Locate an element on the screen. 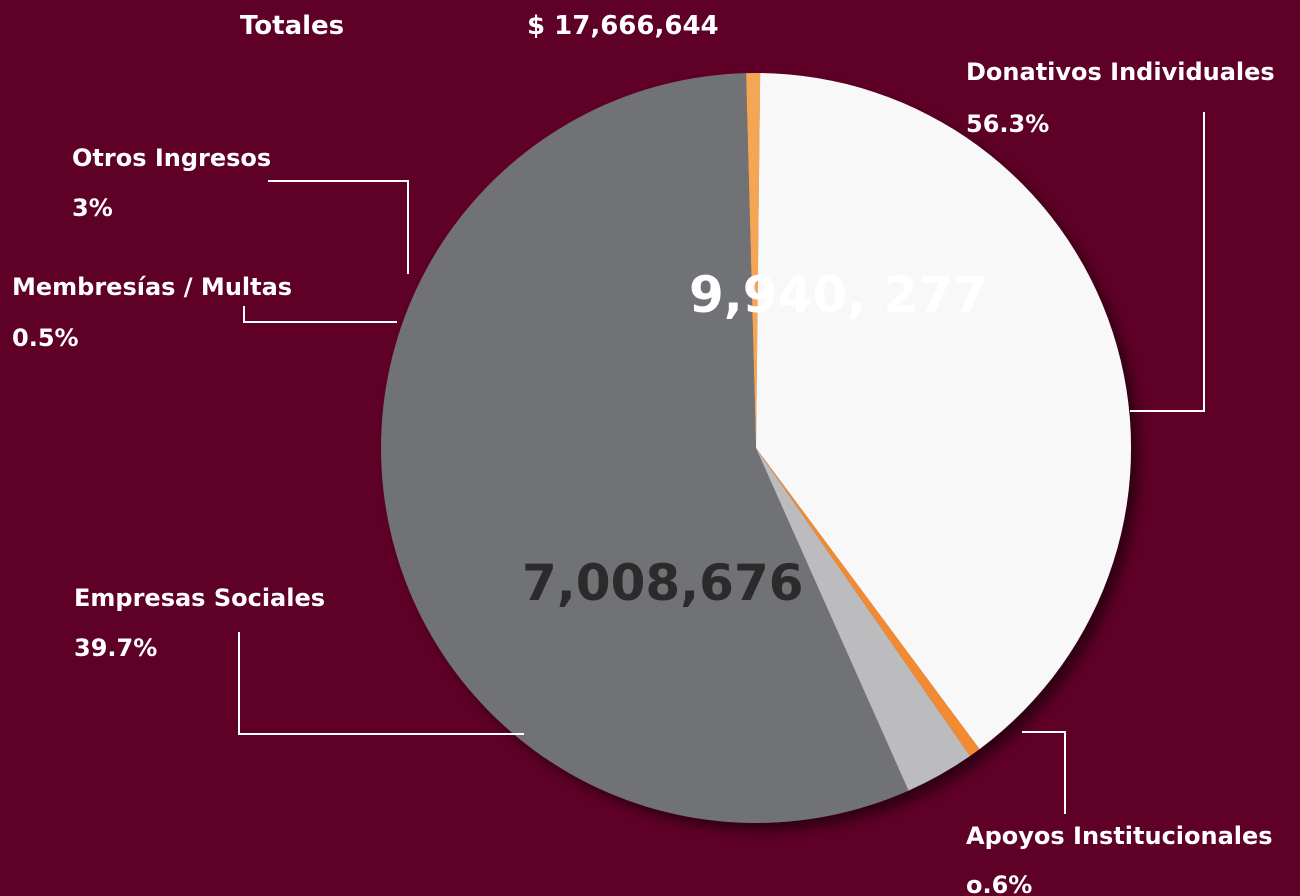 The width and height of the screenshot is (1300, 896). label-apoyos-name: Apoyos Institucionales is located at coordinates (1119, 836).